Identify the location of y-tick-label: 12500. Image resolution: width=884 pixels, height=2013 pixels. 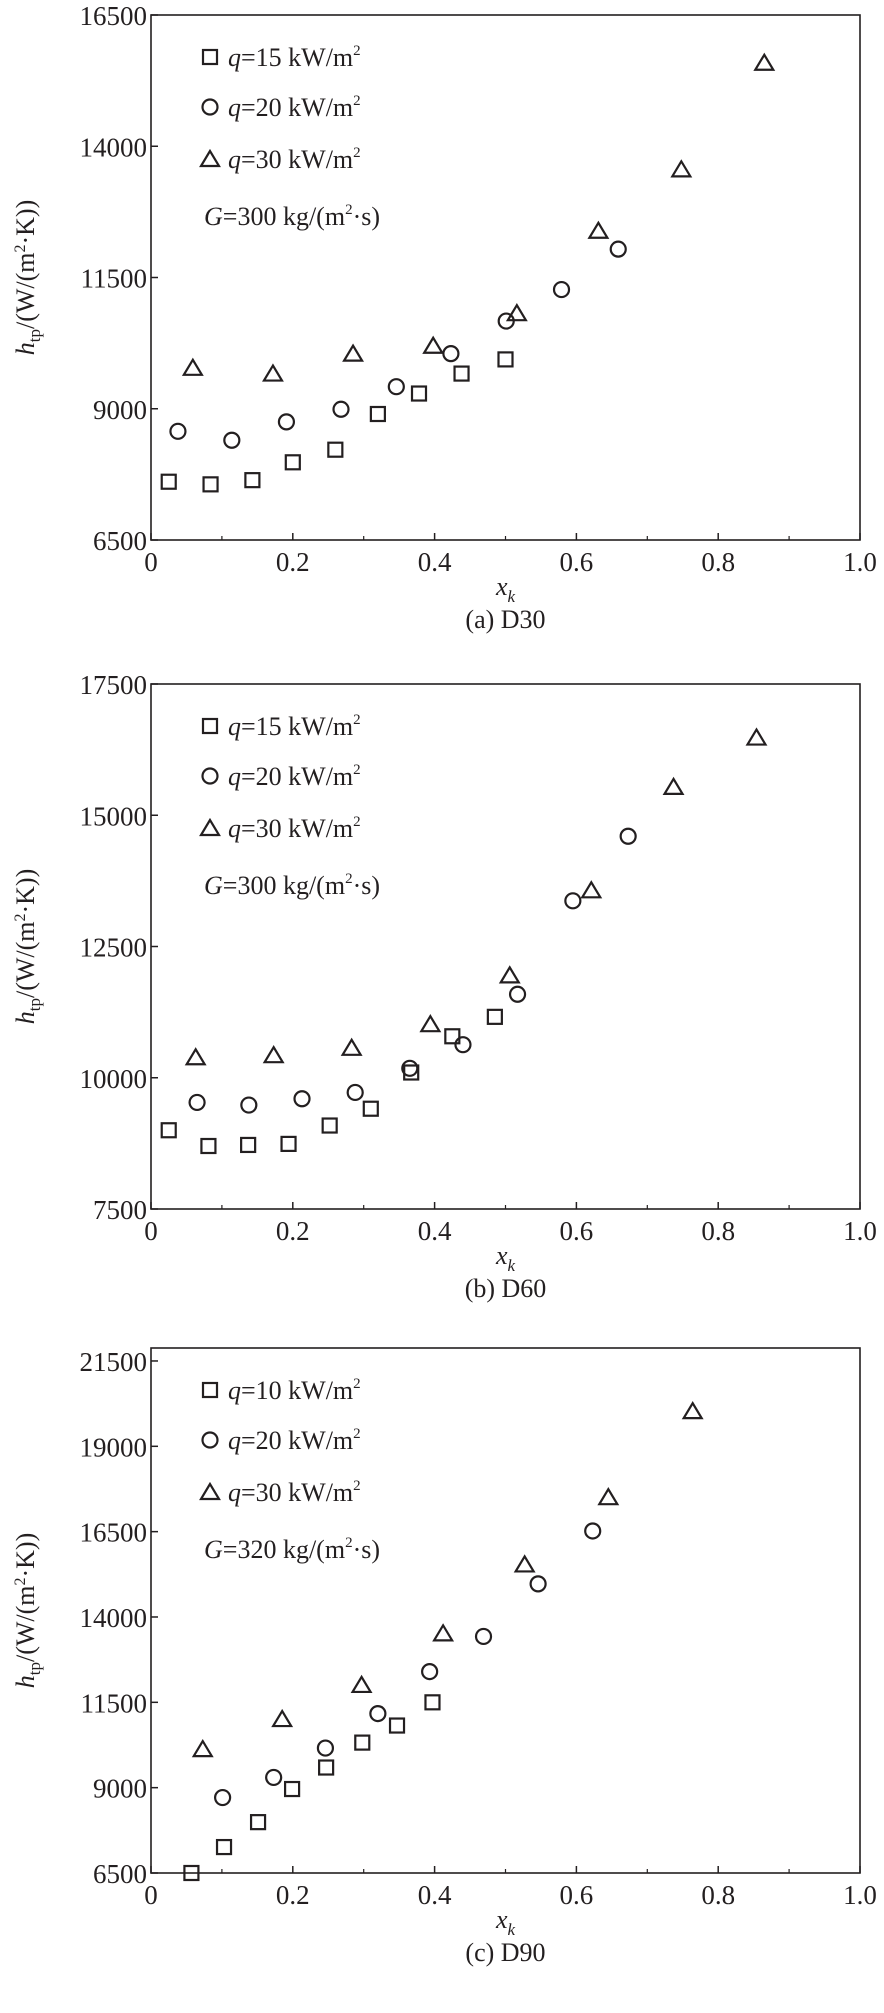
(114, 948).